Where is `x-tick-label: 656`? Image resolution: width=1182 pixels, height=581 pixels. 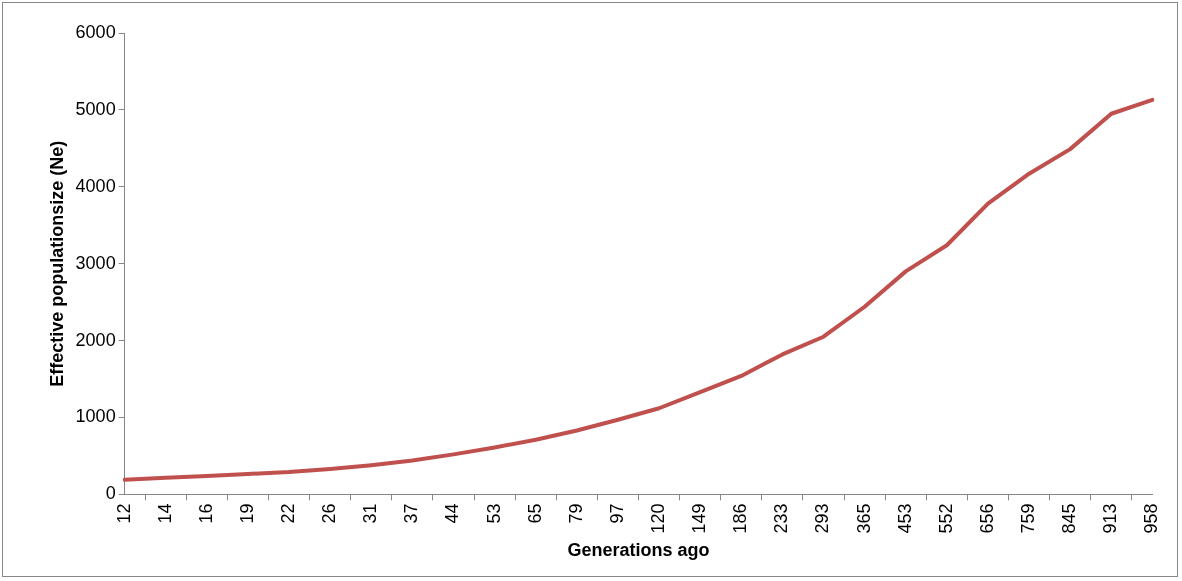 x-tick-label: 656 is located at coordinates (986, 518).